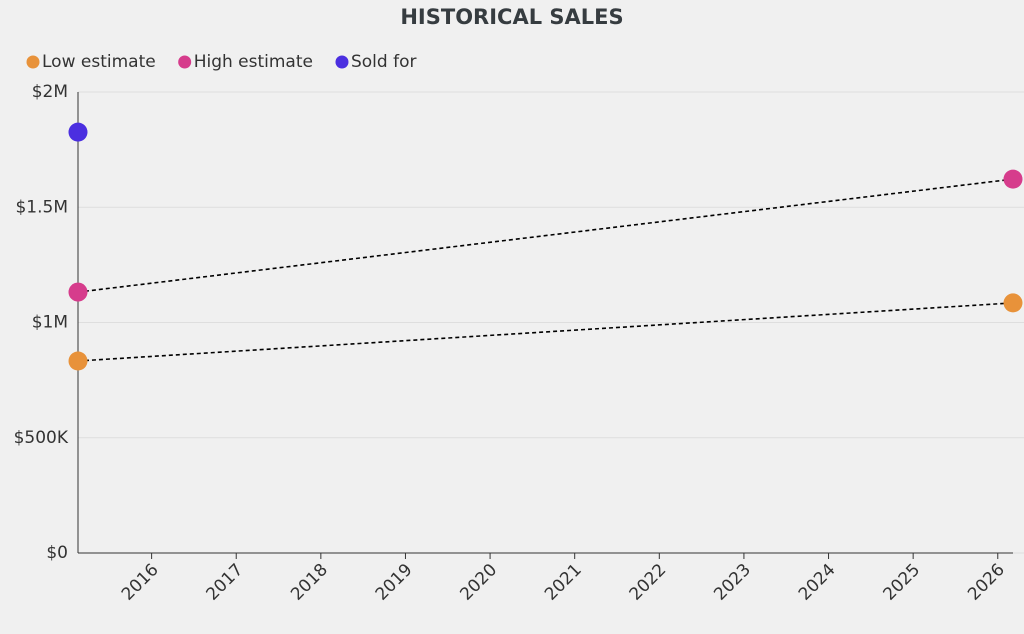  I want to click on x-tick-label: 2022, so click(648, 582).